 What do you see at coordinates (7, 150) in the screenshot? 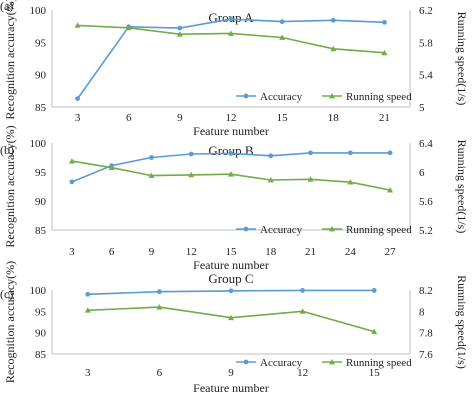
I see `panel-label: (b)` at bounding box center [7, 150].